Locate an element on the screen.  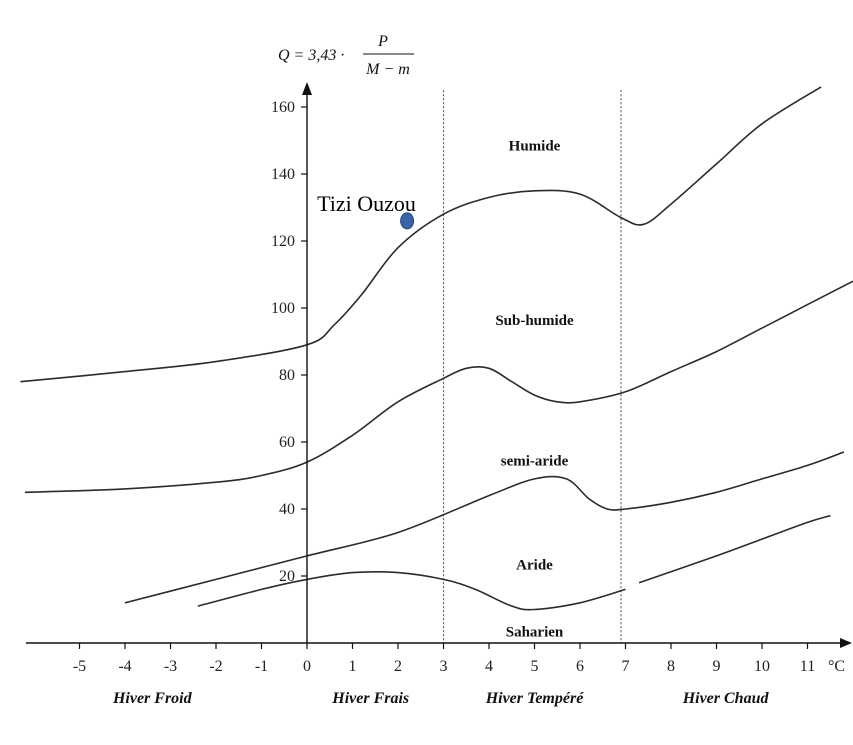
x-tick-label: 9 is located at coordinates (717, 666).